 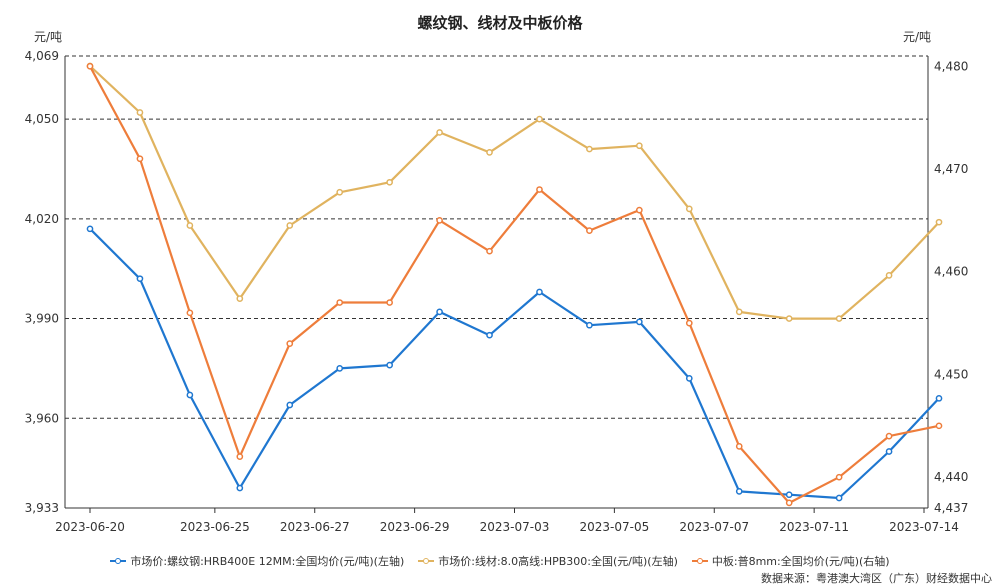 What do you see at coordinates (951, 66) in the screenshot?
I see `y-right-tick-label: 4,480` at bounding box center [951, 66].